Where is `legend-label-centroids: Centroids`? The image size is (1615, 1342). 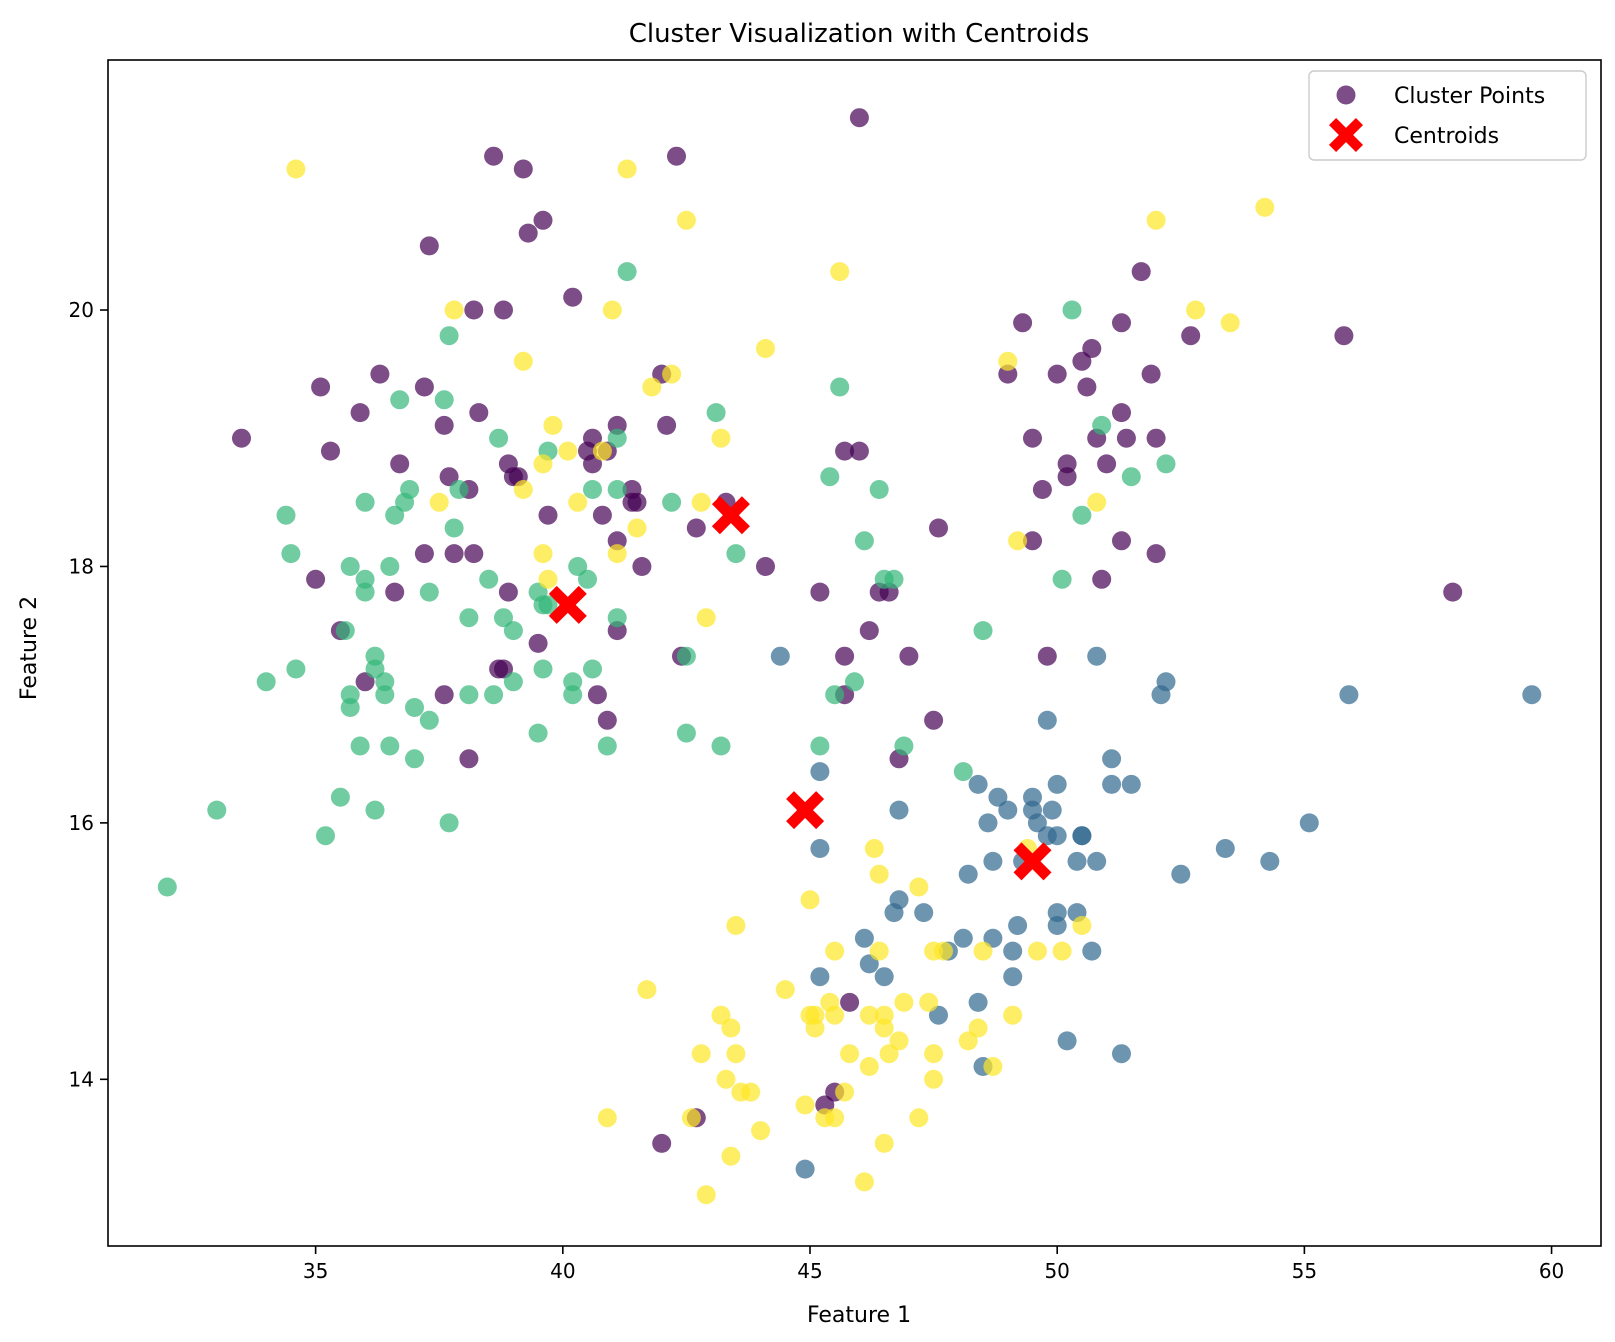
legend-label-centroids: Centroids is located at coordinates (1446, 136).